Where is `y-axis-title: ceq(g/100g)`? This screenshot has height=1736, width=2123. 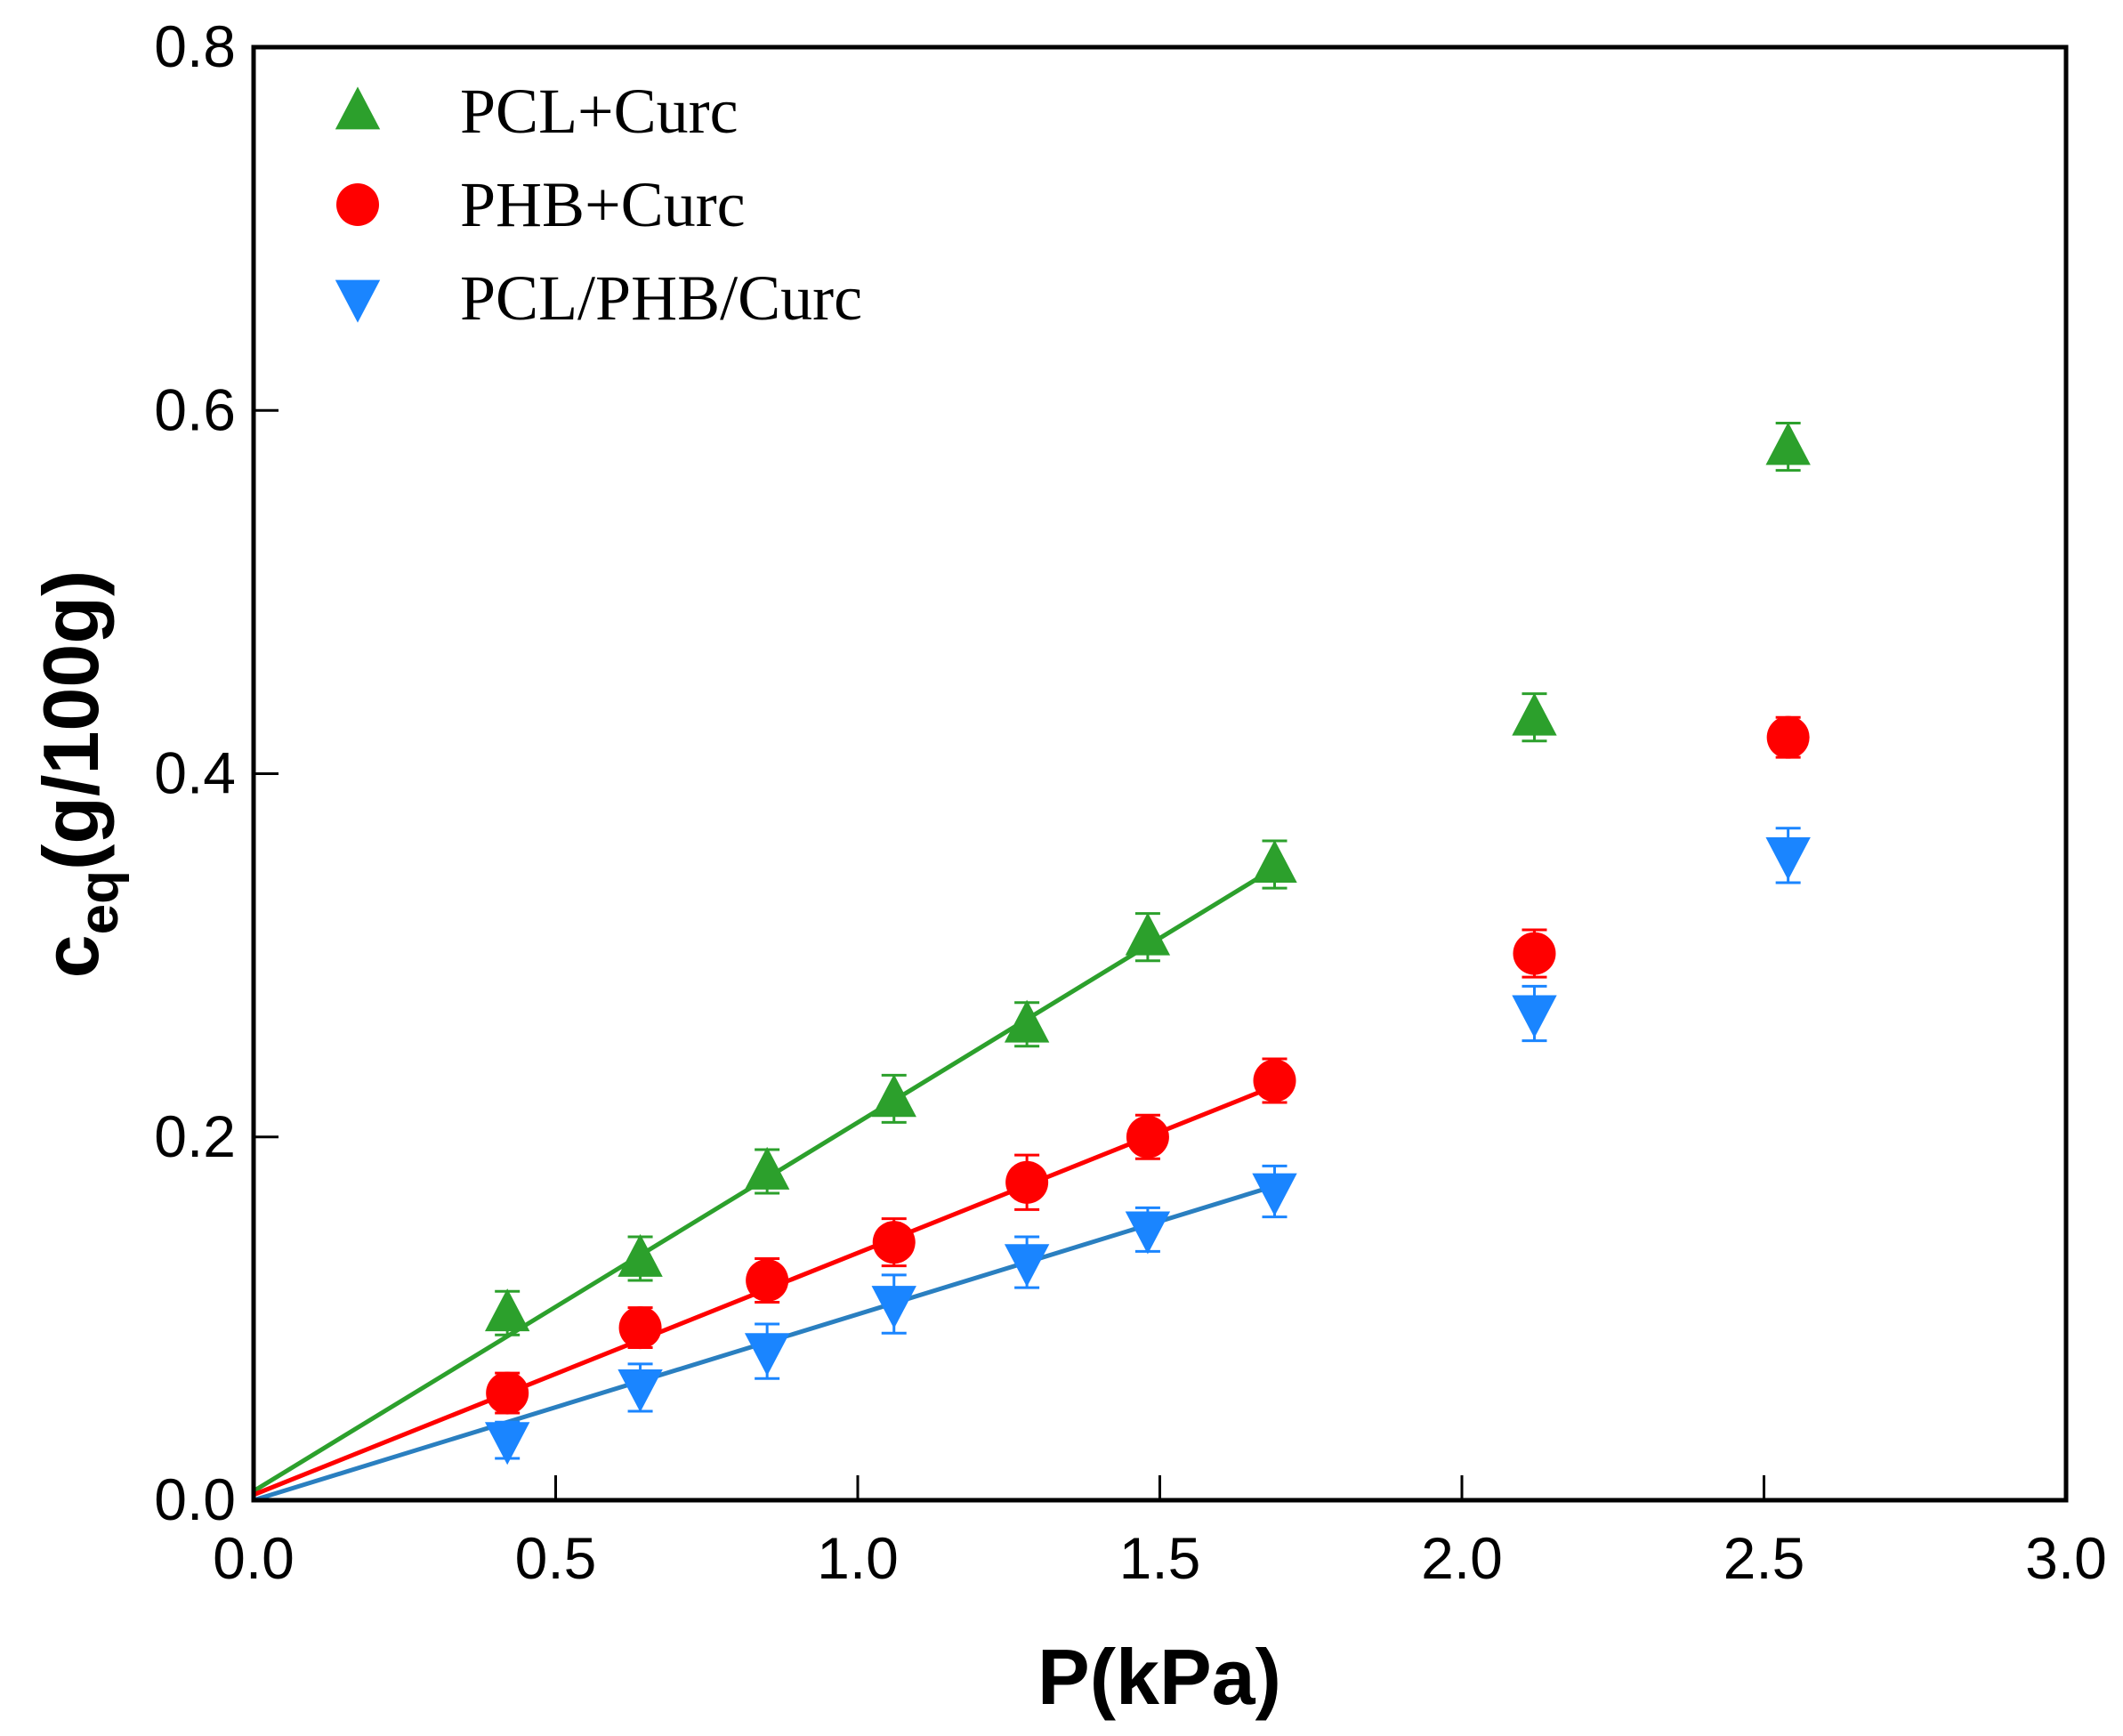
y-axis-title: ceq(g/100g) is located at coordinates (78, 774).